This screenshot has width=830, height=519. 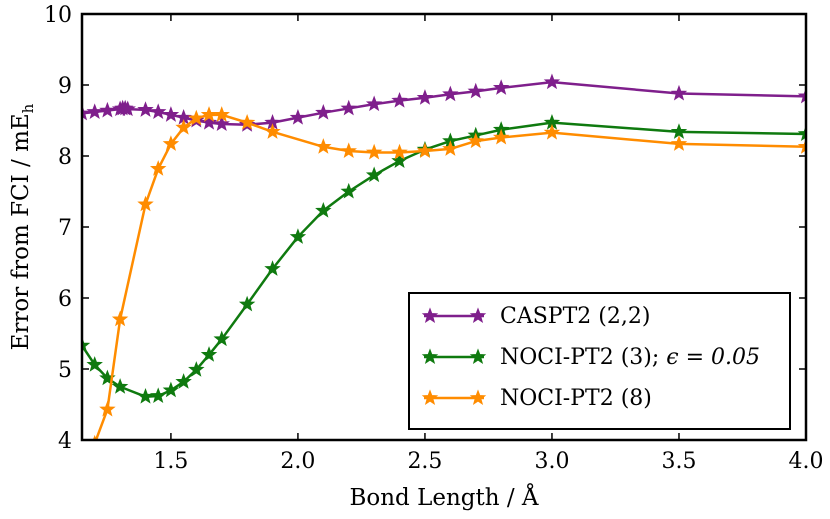 What do you see at coordinates (576, 398) in the screenshot?
I see `legend-label-series-3: NOCI-PT2 (8)` at bounding box center [576, 398].